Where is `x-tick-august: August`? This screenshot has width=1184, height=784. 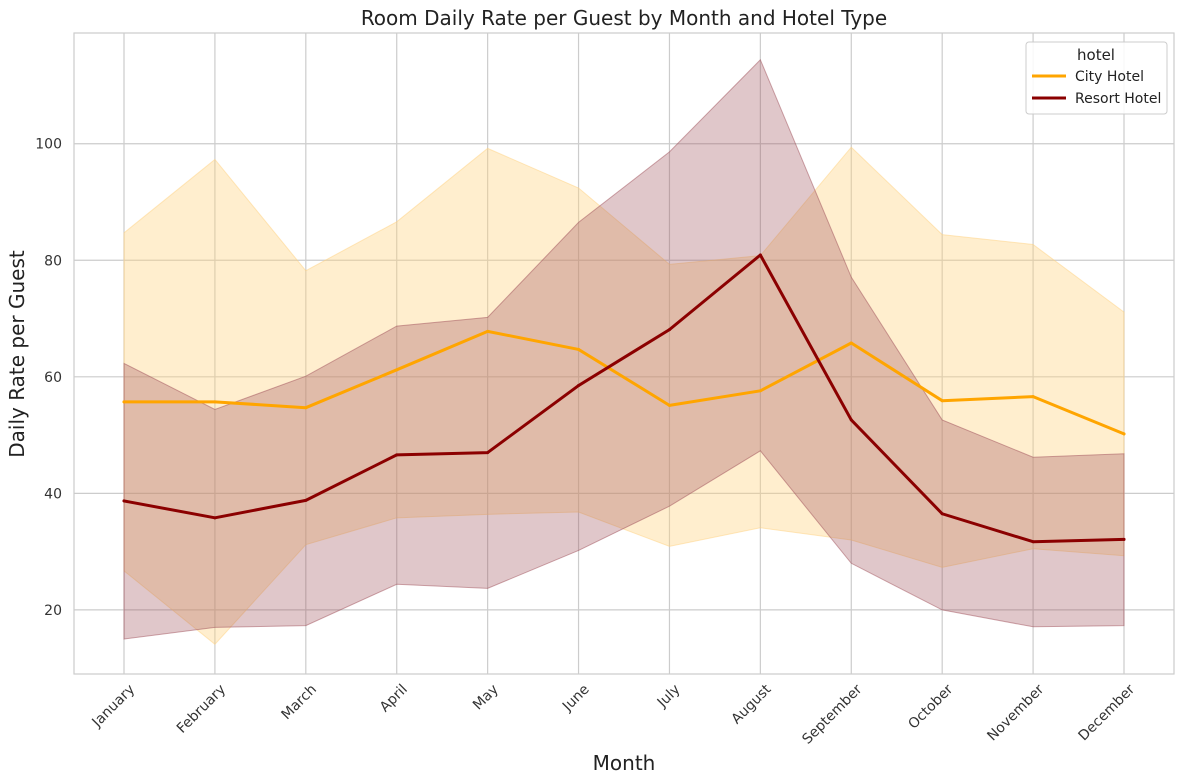
x-tick-august: August is located at coordinates (752, 704).